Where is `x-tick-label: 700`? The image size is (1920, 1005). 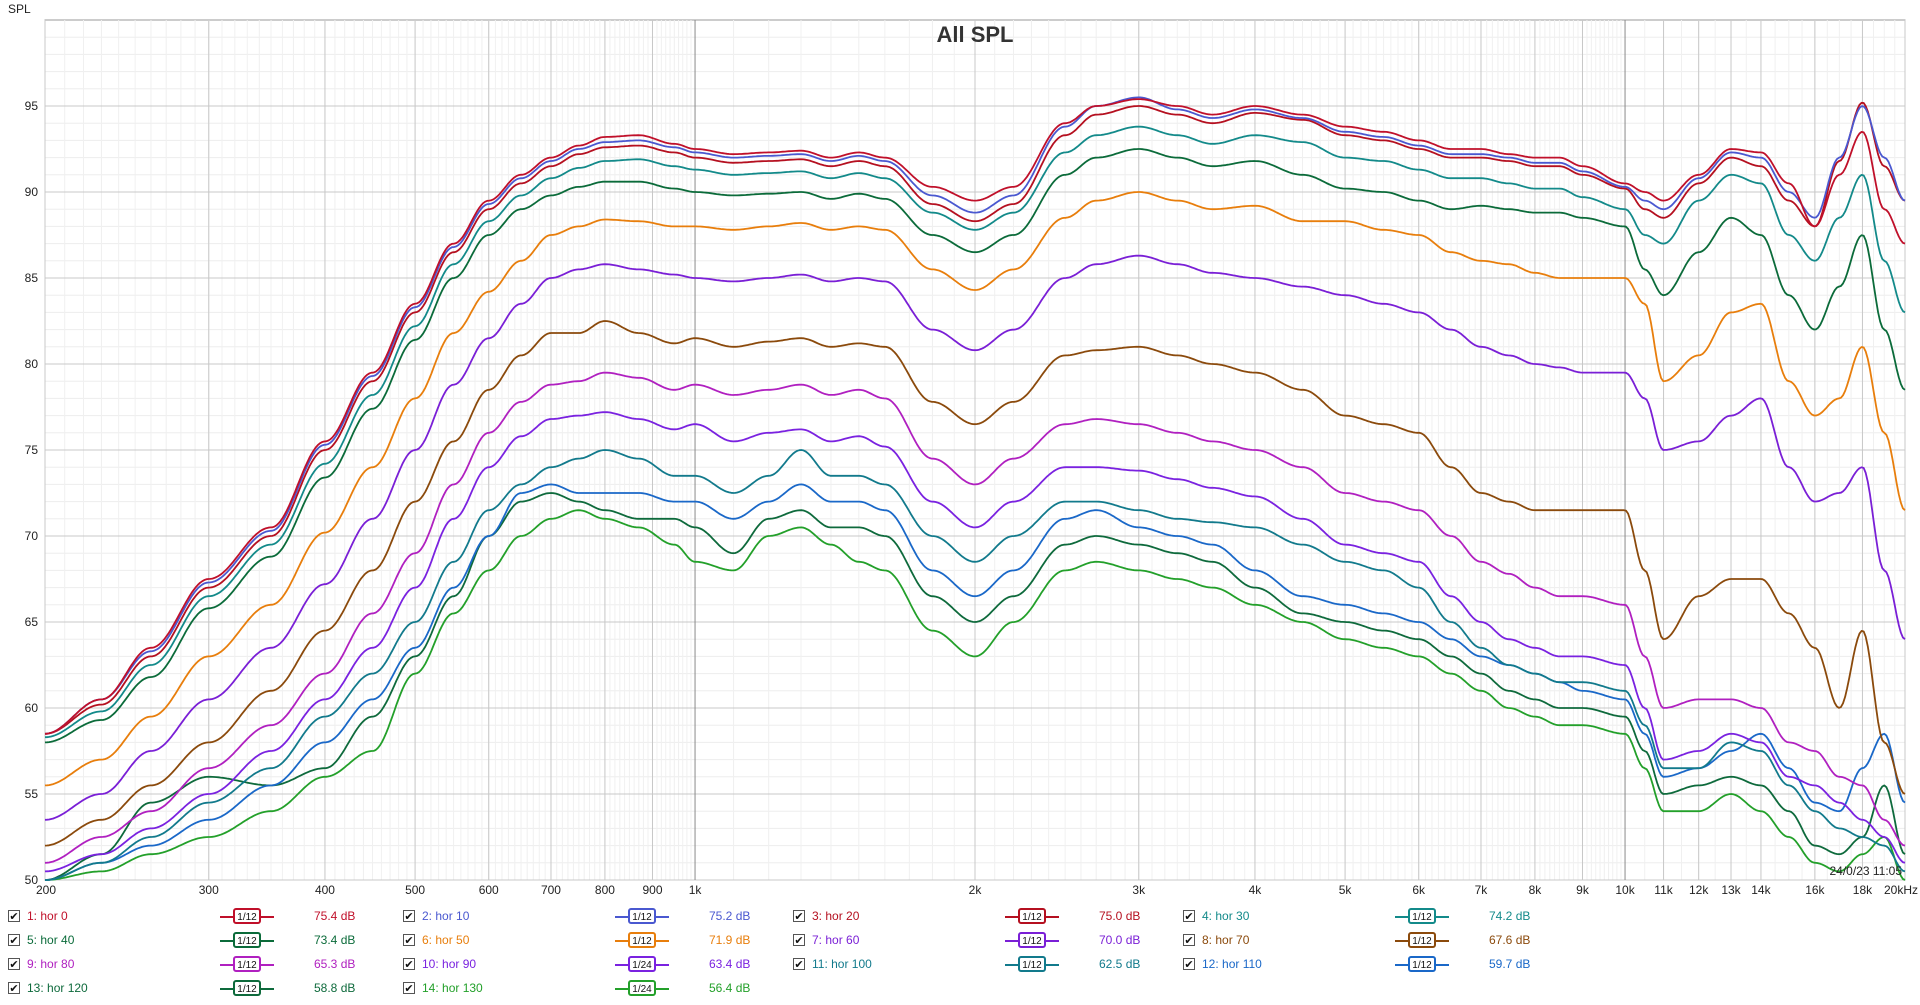
x-tick-label: 700 is located at coordinates (551, 889).